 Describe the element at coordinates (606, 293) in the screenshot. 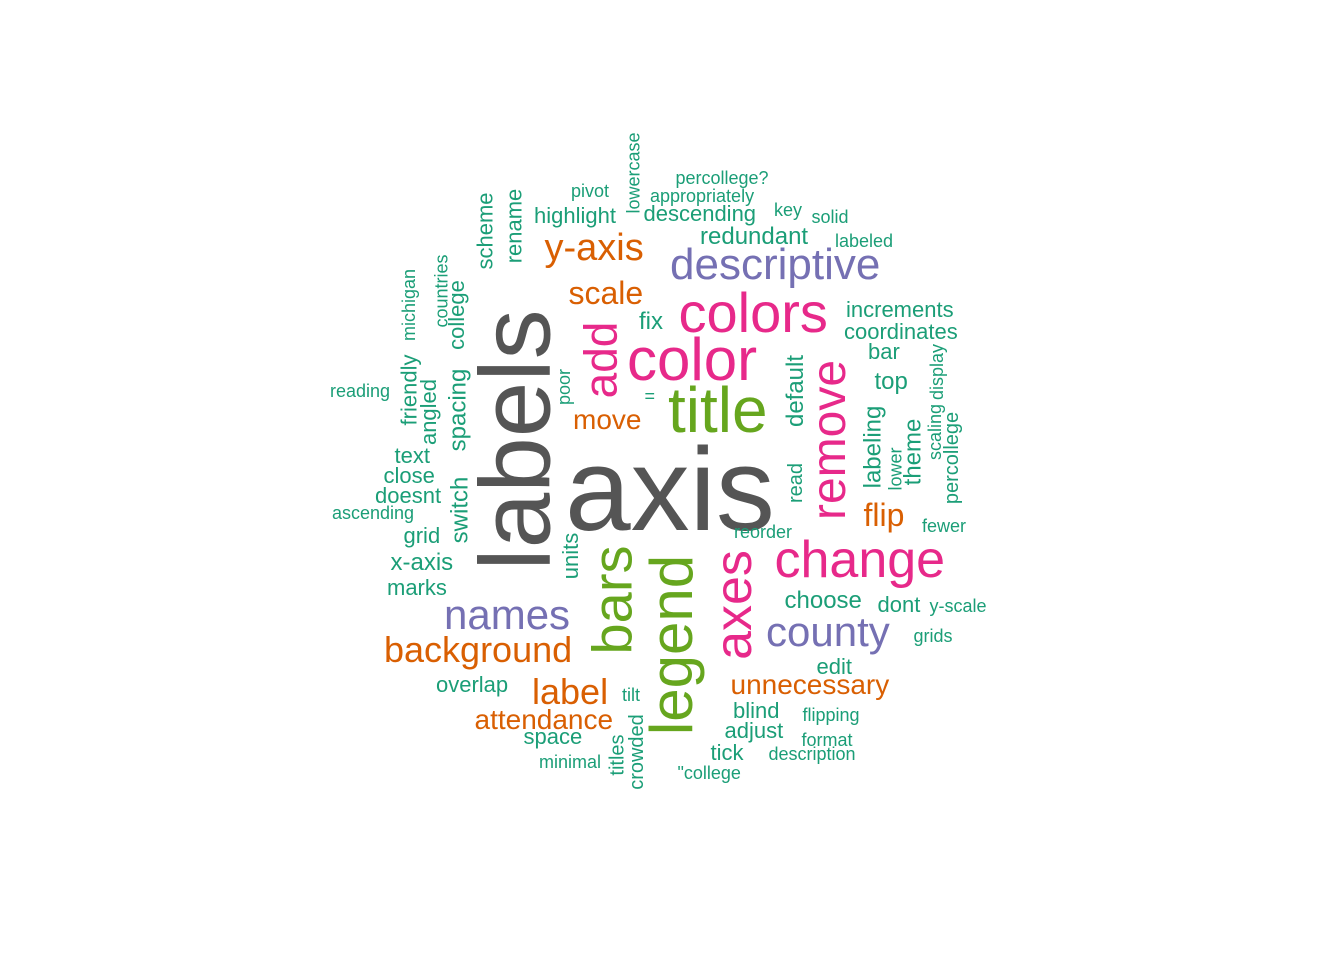

I see `word-scale: scale` at that location.